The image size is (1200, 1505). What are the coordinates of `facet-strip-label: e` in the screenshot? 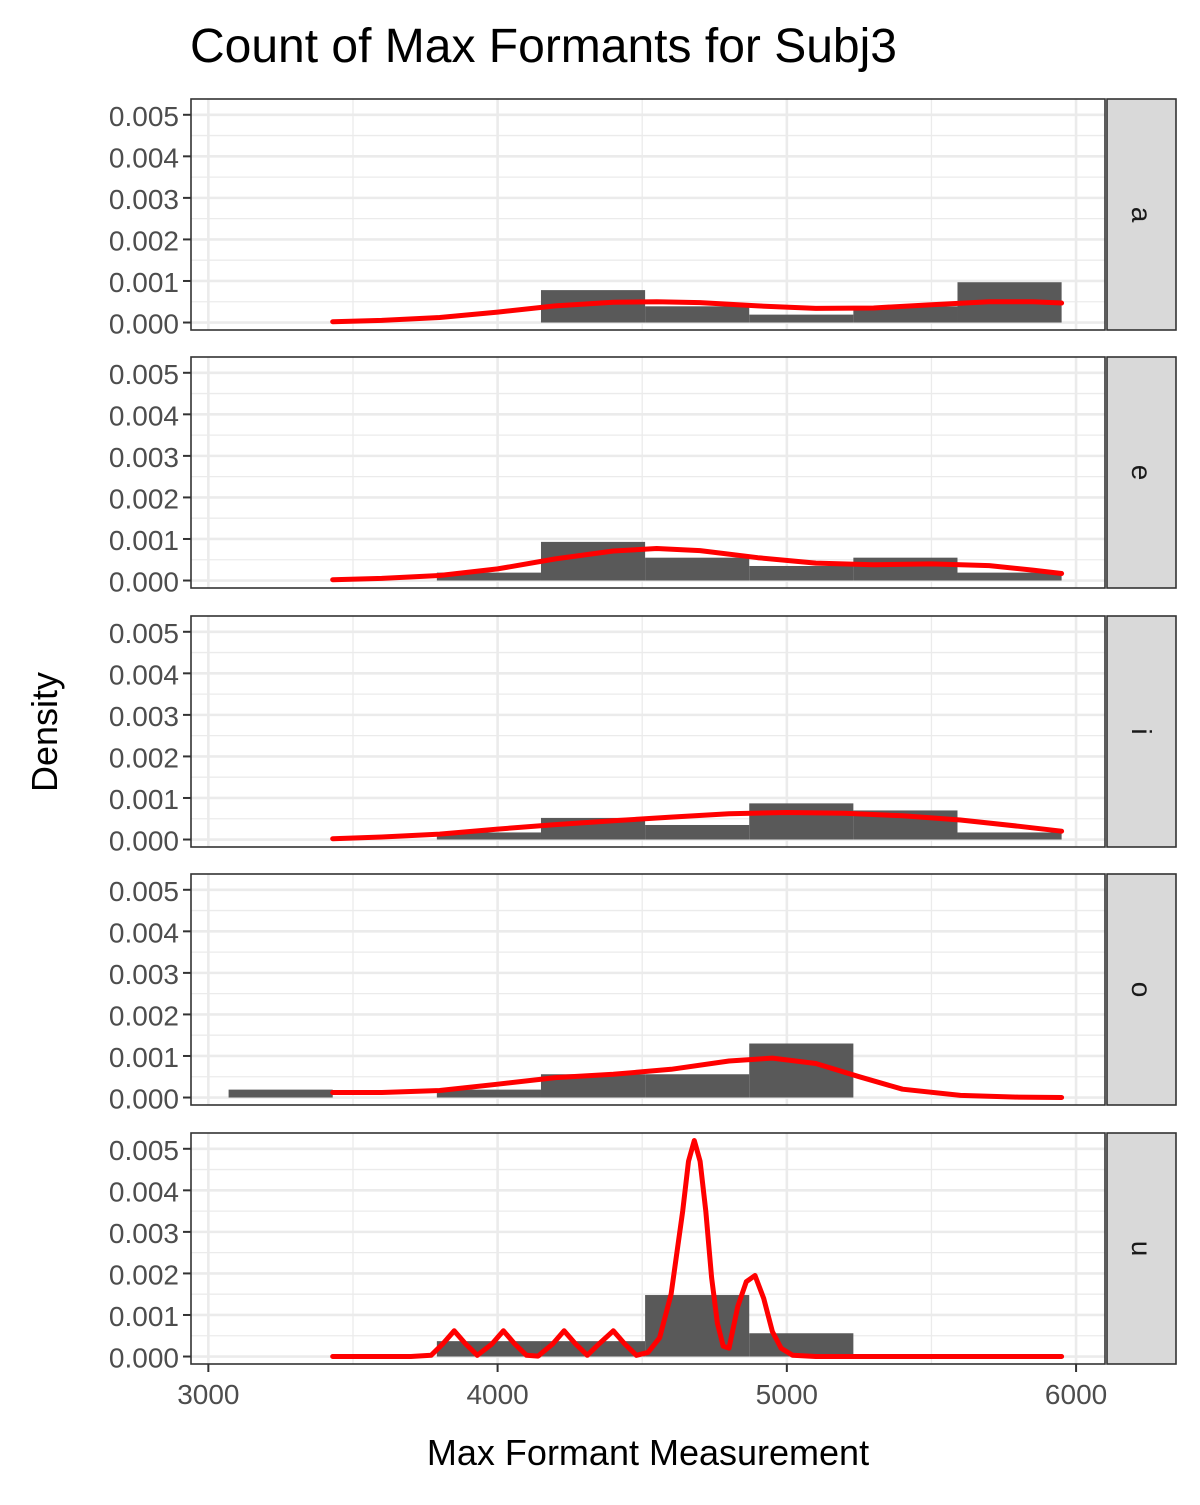 It's located at (1141, 473).